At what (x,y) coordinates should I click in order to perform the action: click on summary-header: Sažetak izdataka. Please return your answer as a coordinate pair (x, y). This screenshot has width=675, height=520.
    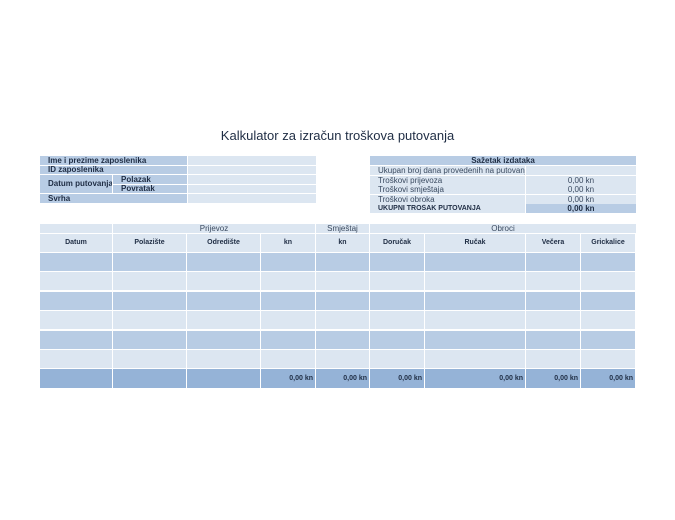
    Looking at the image, I should click on (503, 160).